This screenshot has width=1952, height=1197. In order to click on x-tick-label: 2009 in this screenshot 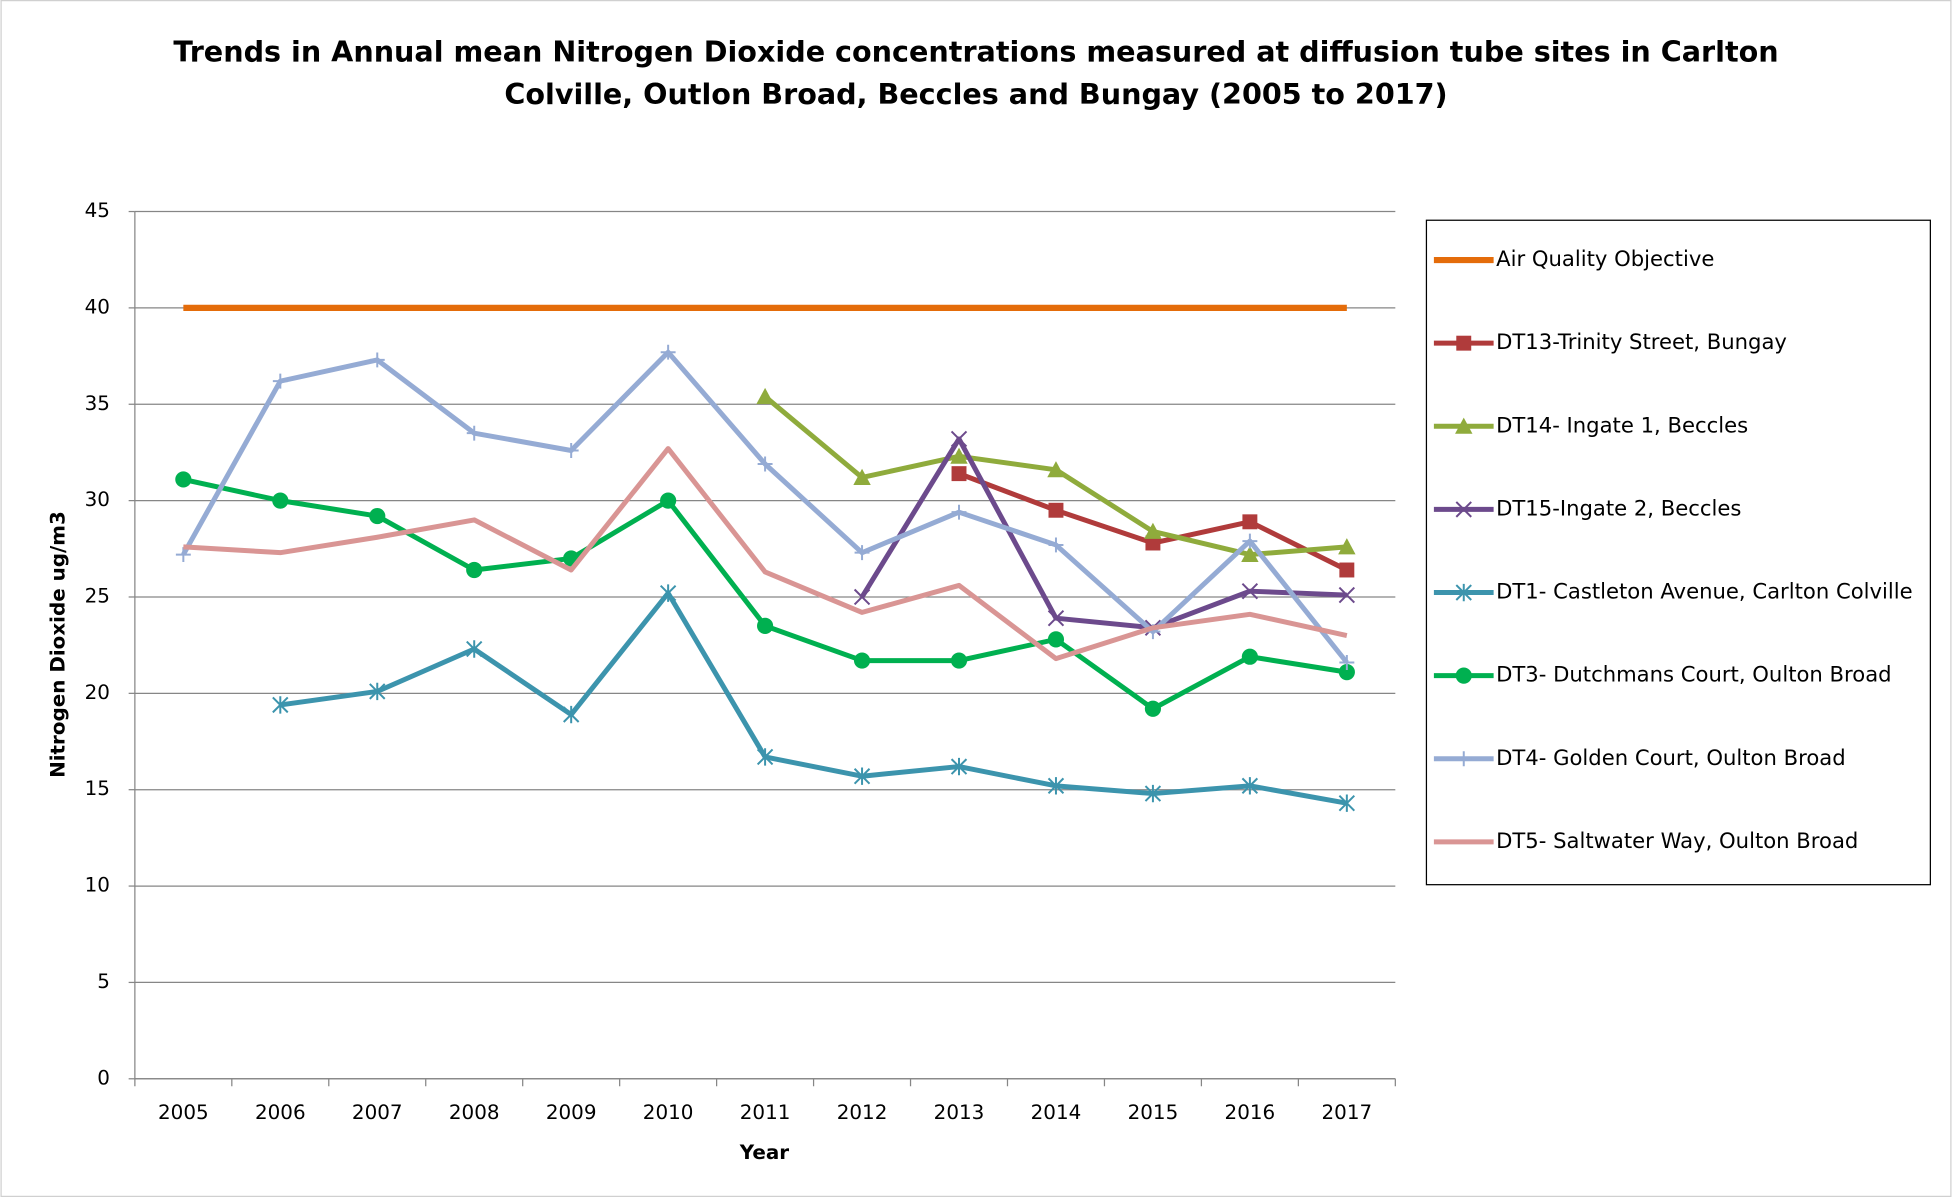, I will do `click(571, 1112)`.